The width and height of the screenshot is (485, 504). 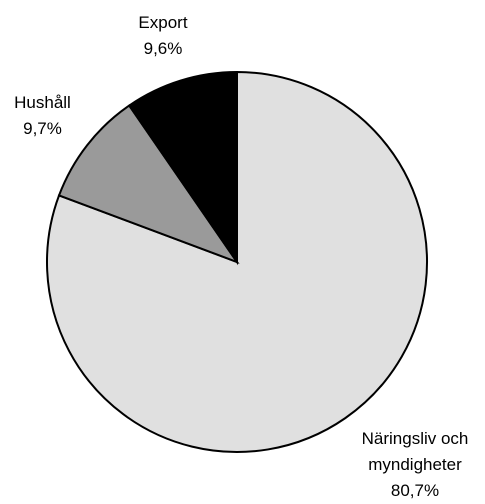 What do you see at coordinates (415, 451) in the screenshot?
I see `slice-name: Näringsliv och myndigheter` at bounding box center [415, 451].